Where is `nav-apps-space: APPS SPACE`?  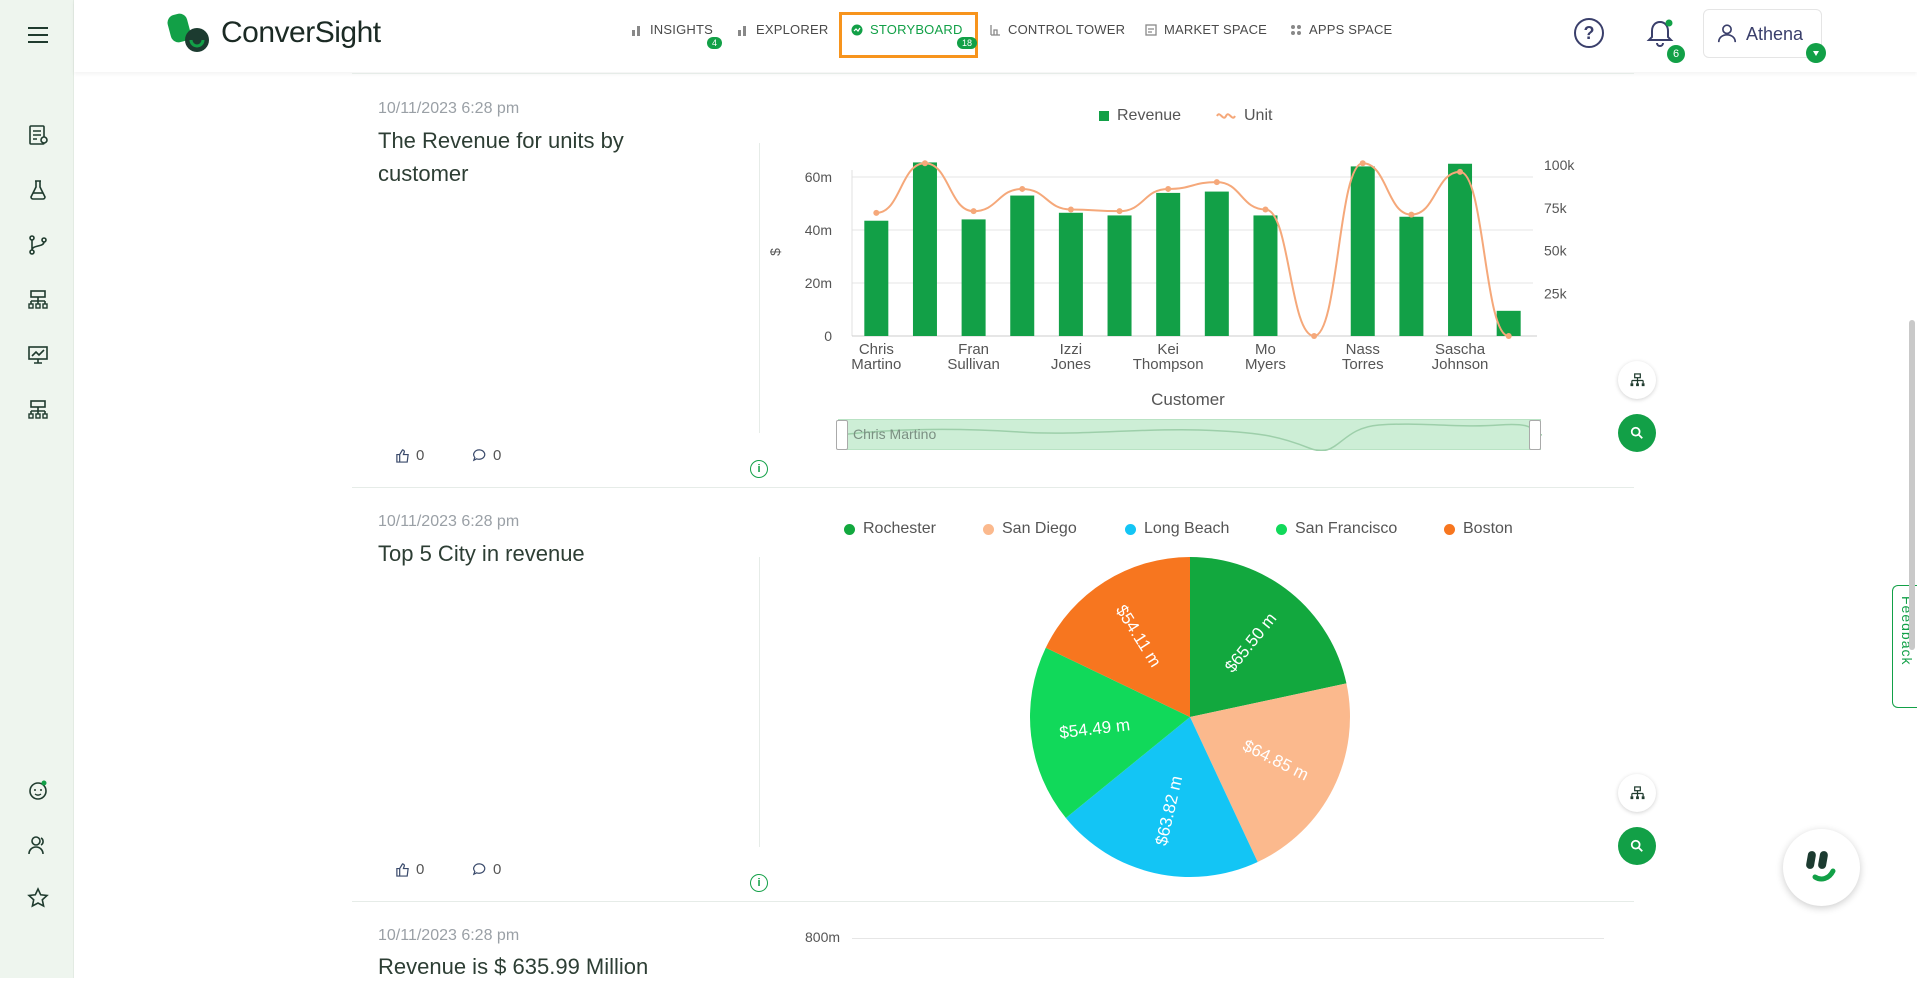
nav-apps-space: APPS SPACE is located at coordinates (1341, 29).